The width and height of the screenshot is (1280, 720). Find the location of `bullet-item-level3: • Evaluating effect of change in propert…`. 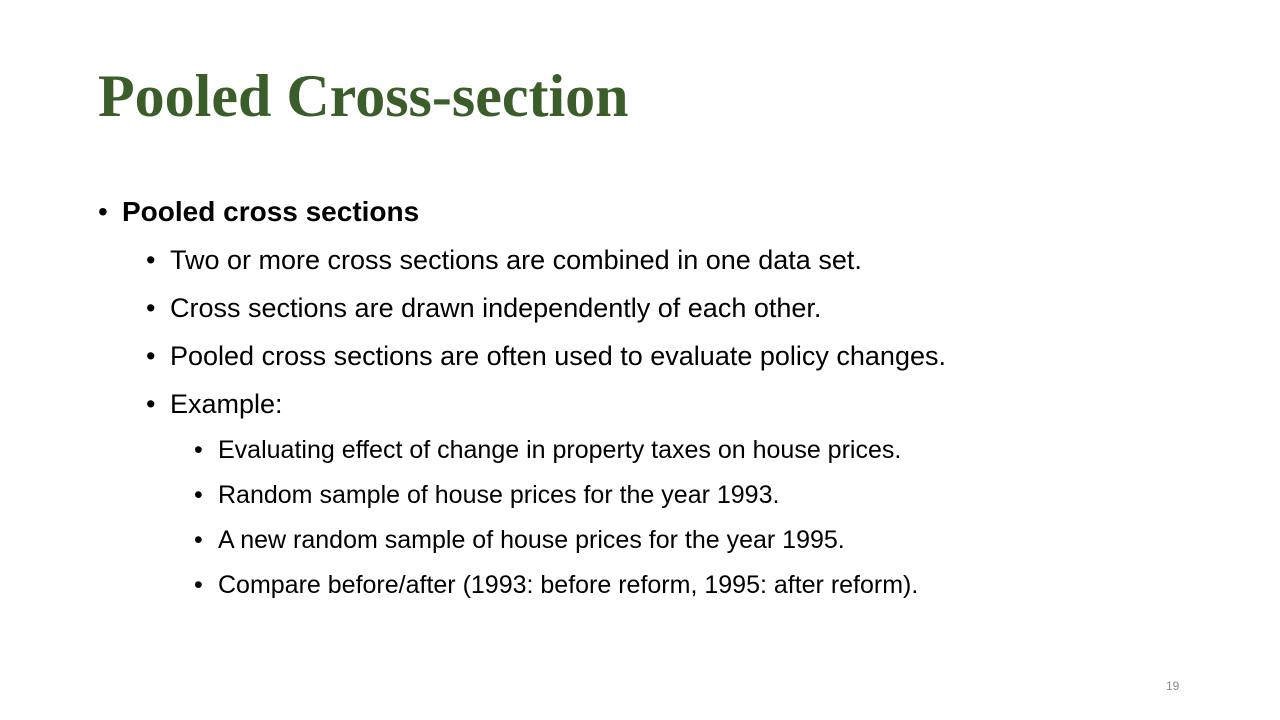

bullet-item-level3: • Evaluating effect of change in propert… is located at coordinates (696, 450).